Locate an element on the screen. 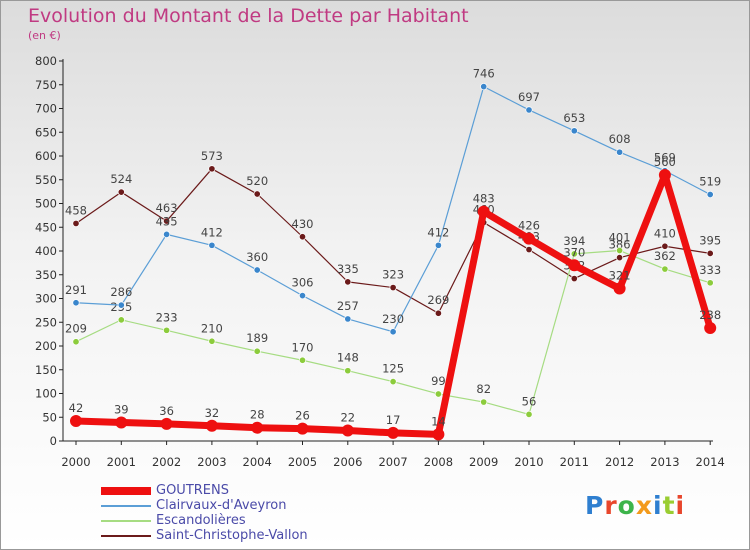 This screenshot has width=750, height=550. proxiti-logo: Proxiti is located at coordinates (635, 505).